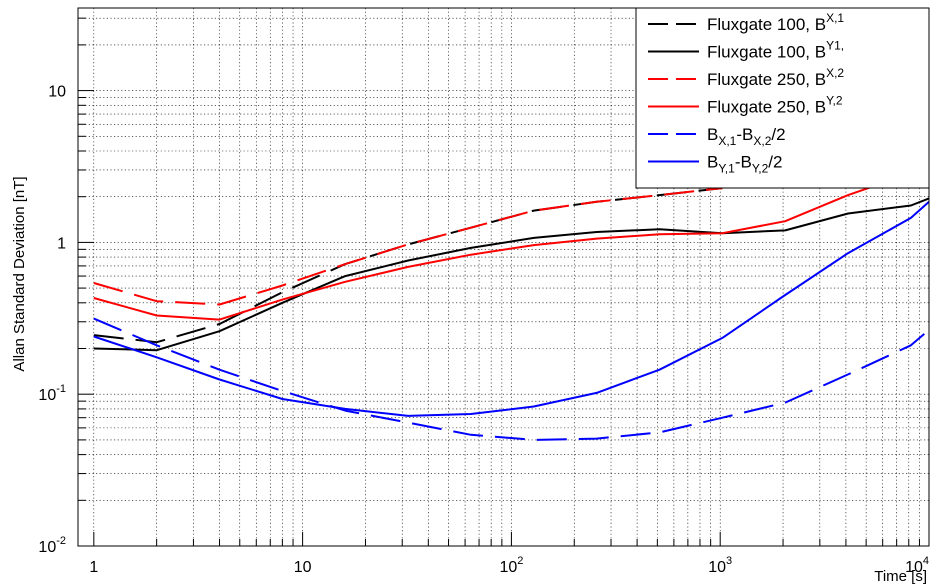 The height and width of the screenshot is (586, 939). Describe the element at coordinates (61, 243) in the screenshot. I see `y-tick-label: 1` at that location.